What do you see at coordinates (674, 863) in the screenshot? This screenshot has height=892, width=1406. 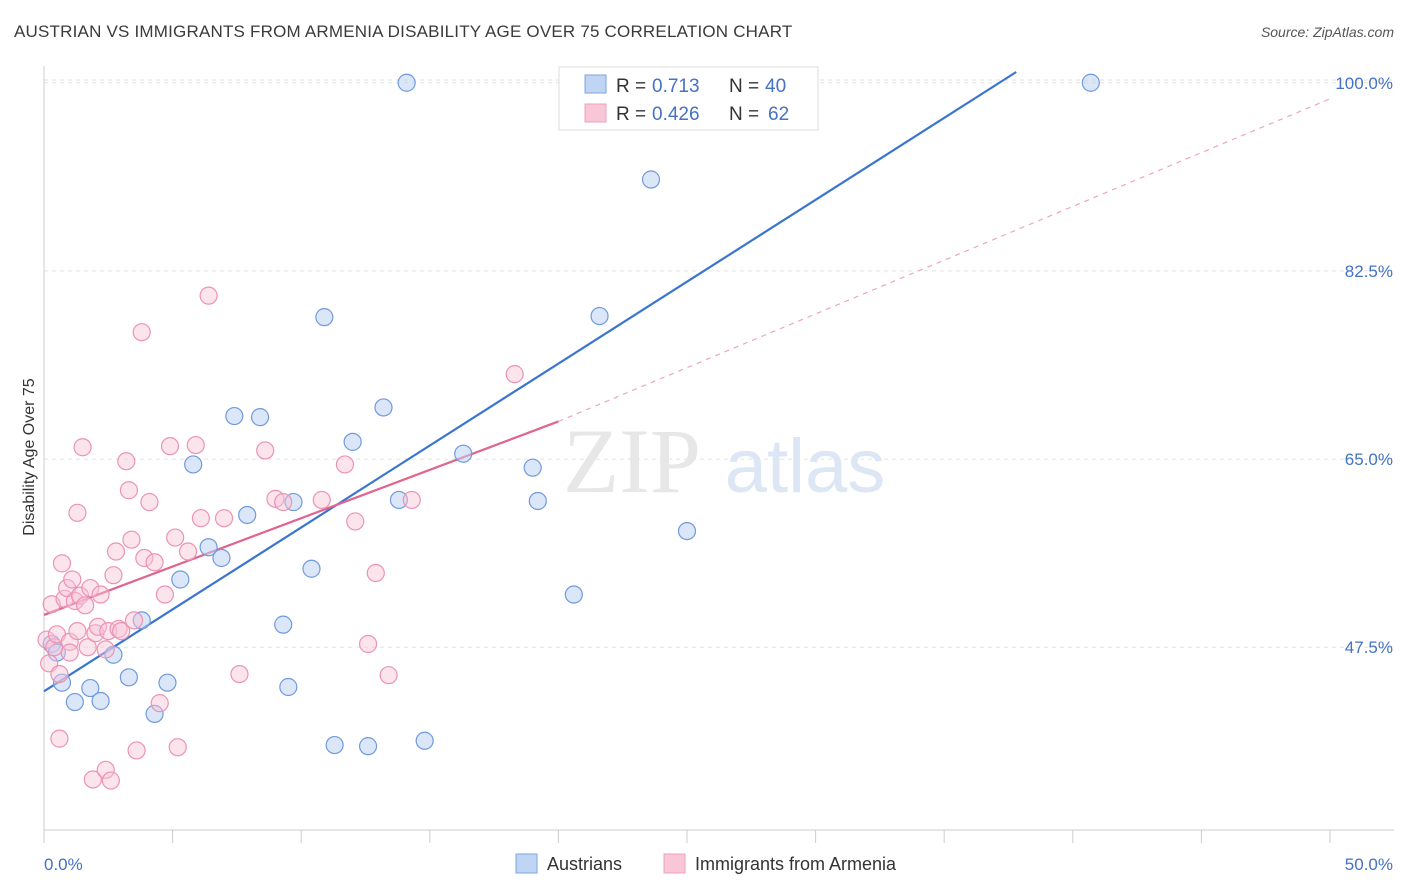 I see `bottom-legend-swatch-armenia` at bounding box center [674, 863].